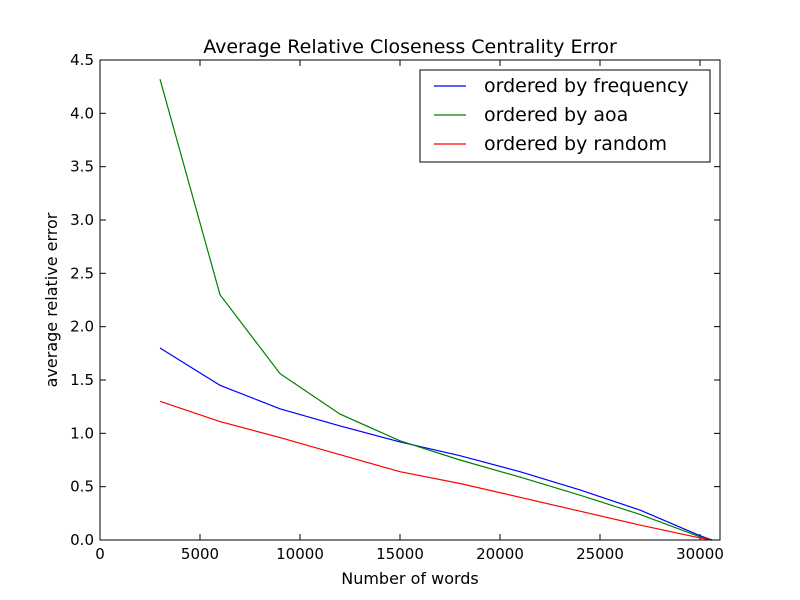 This screenshot has height=600, width=800. What do you see at coordinates (82, 167) in the screenshot?
I see `y-tick-label: 3.5` at bounding box center [82, 167].